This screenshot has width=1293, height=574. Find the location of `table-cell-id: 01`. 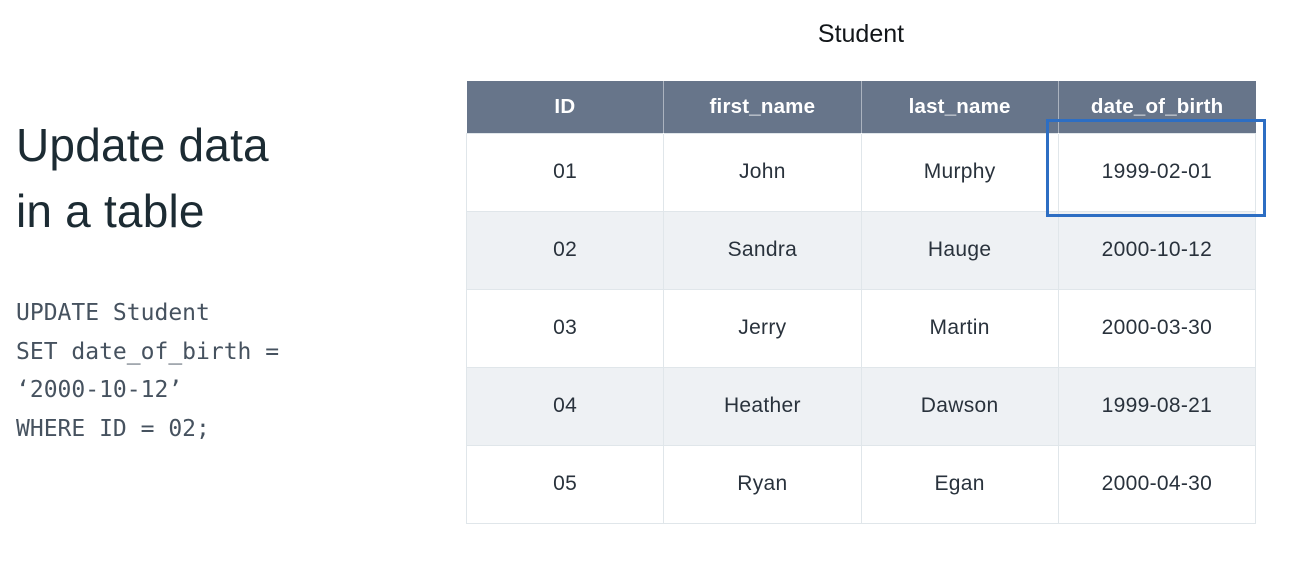

table-cell-id: 01 is located at coordinates (565, 172).